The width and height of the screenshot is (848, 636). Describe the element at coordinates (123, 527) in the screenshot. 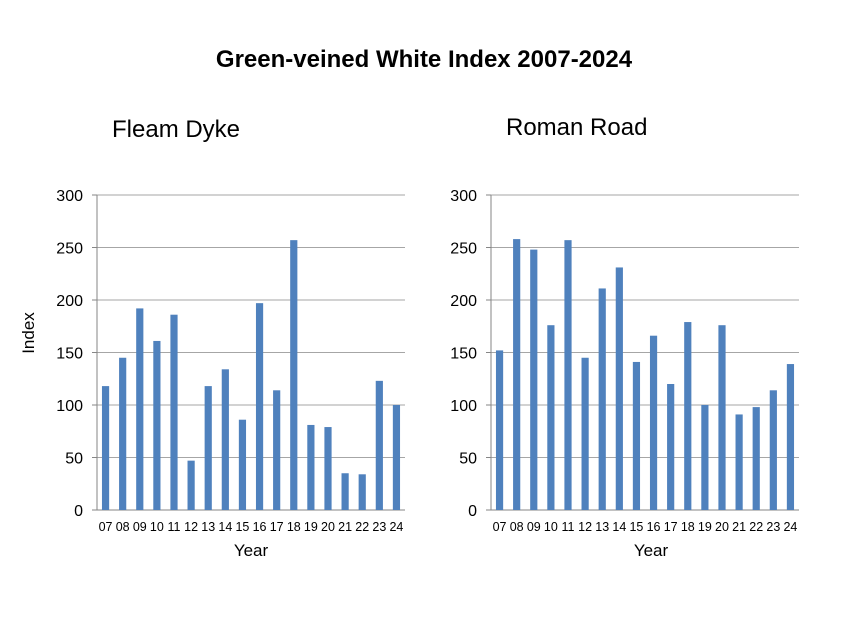

I see `fleam-dyke-xtick-label: 08` at that location.